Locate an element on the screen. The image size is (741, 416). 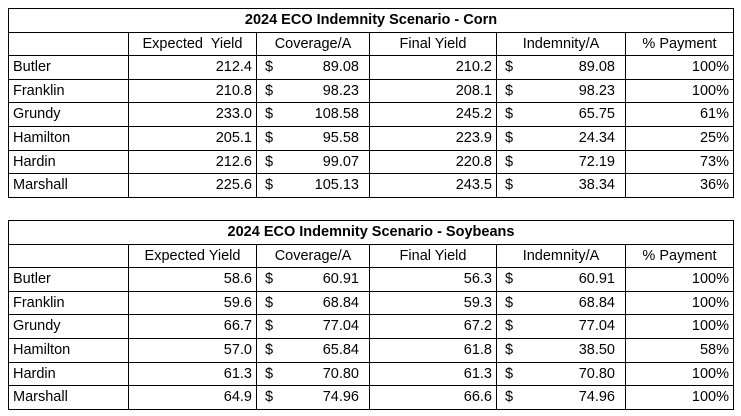
indemnity-value: 24.34 is located at coordinates (596, 138).